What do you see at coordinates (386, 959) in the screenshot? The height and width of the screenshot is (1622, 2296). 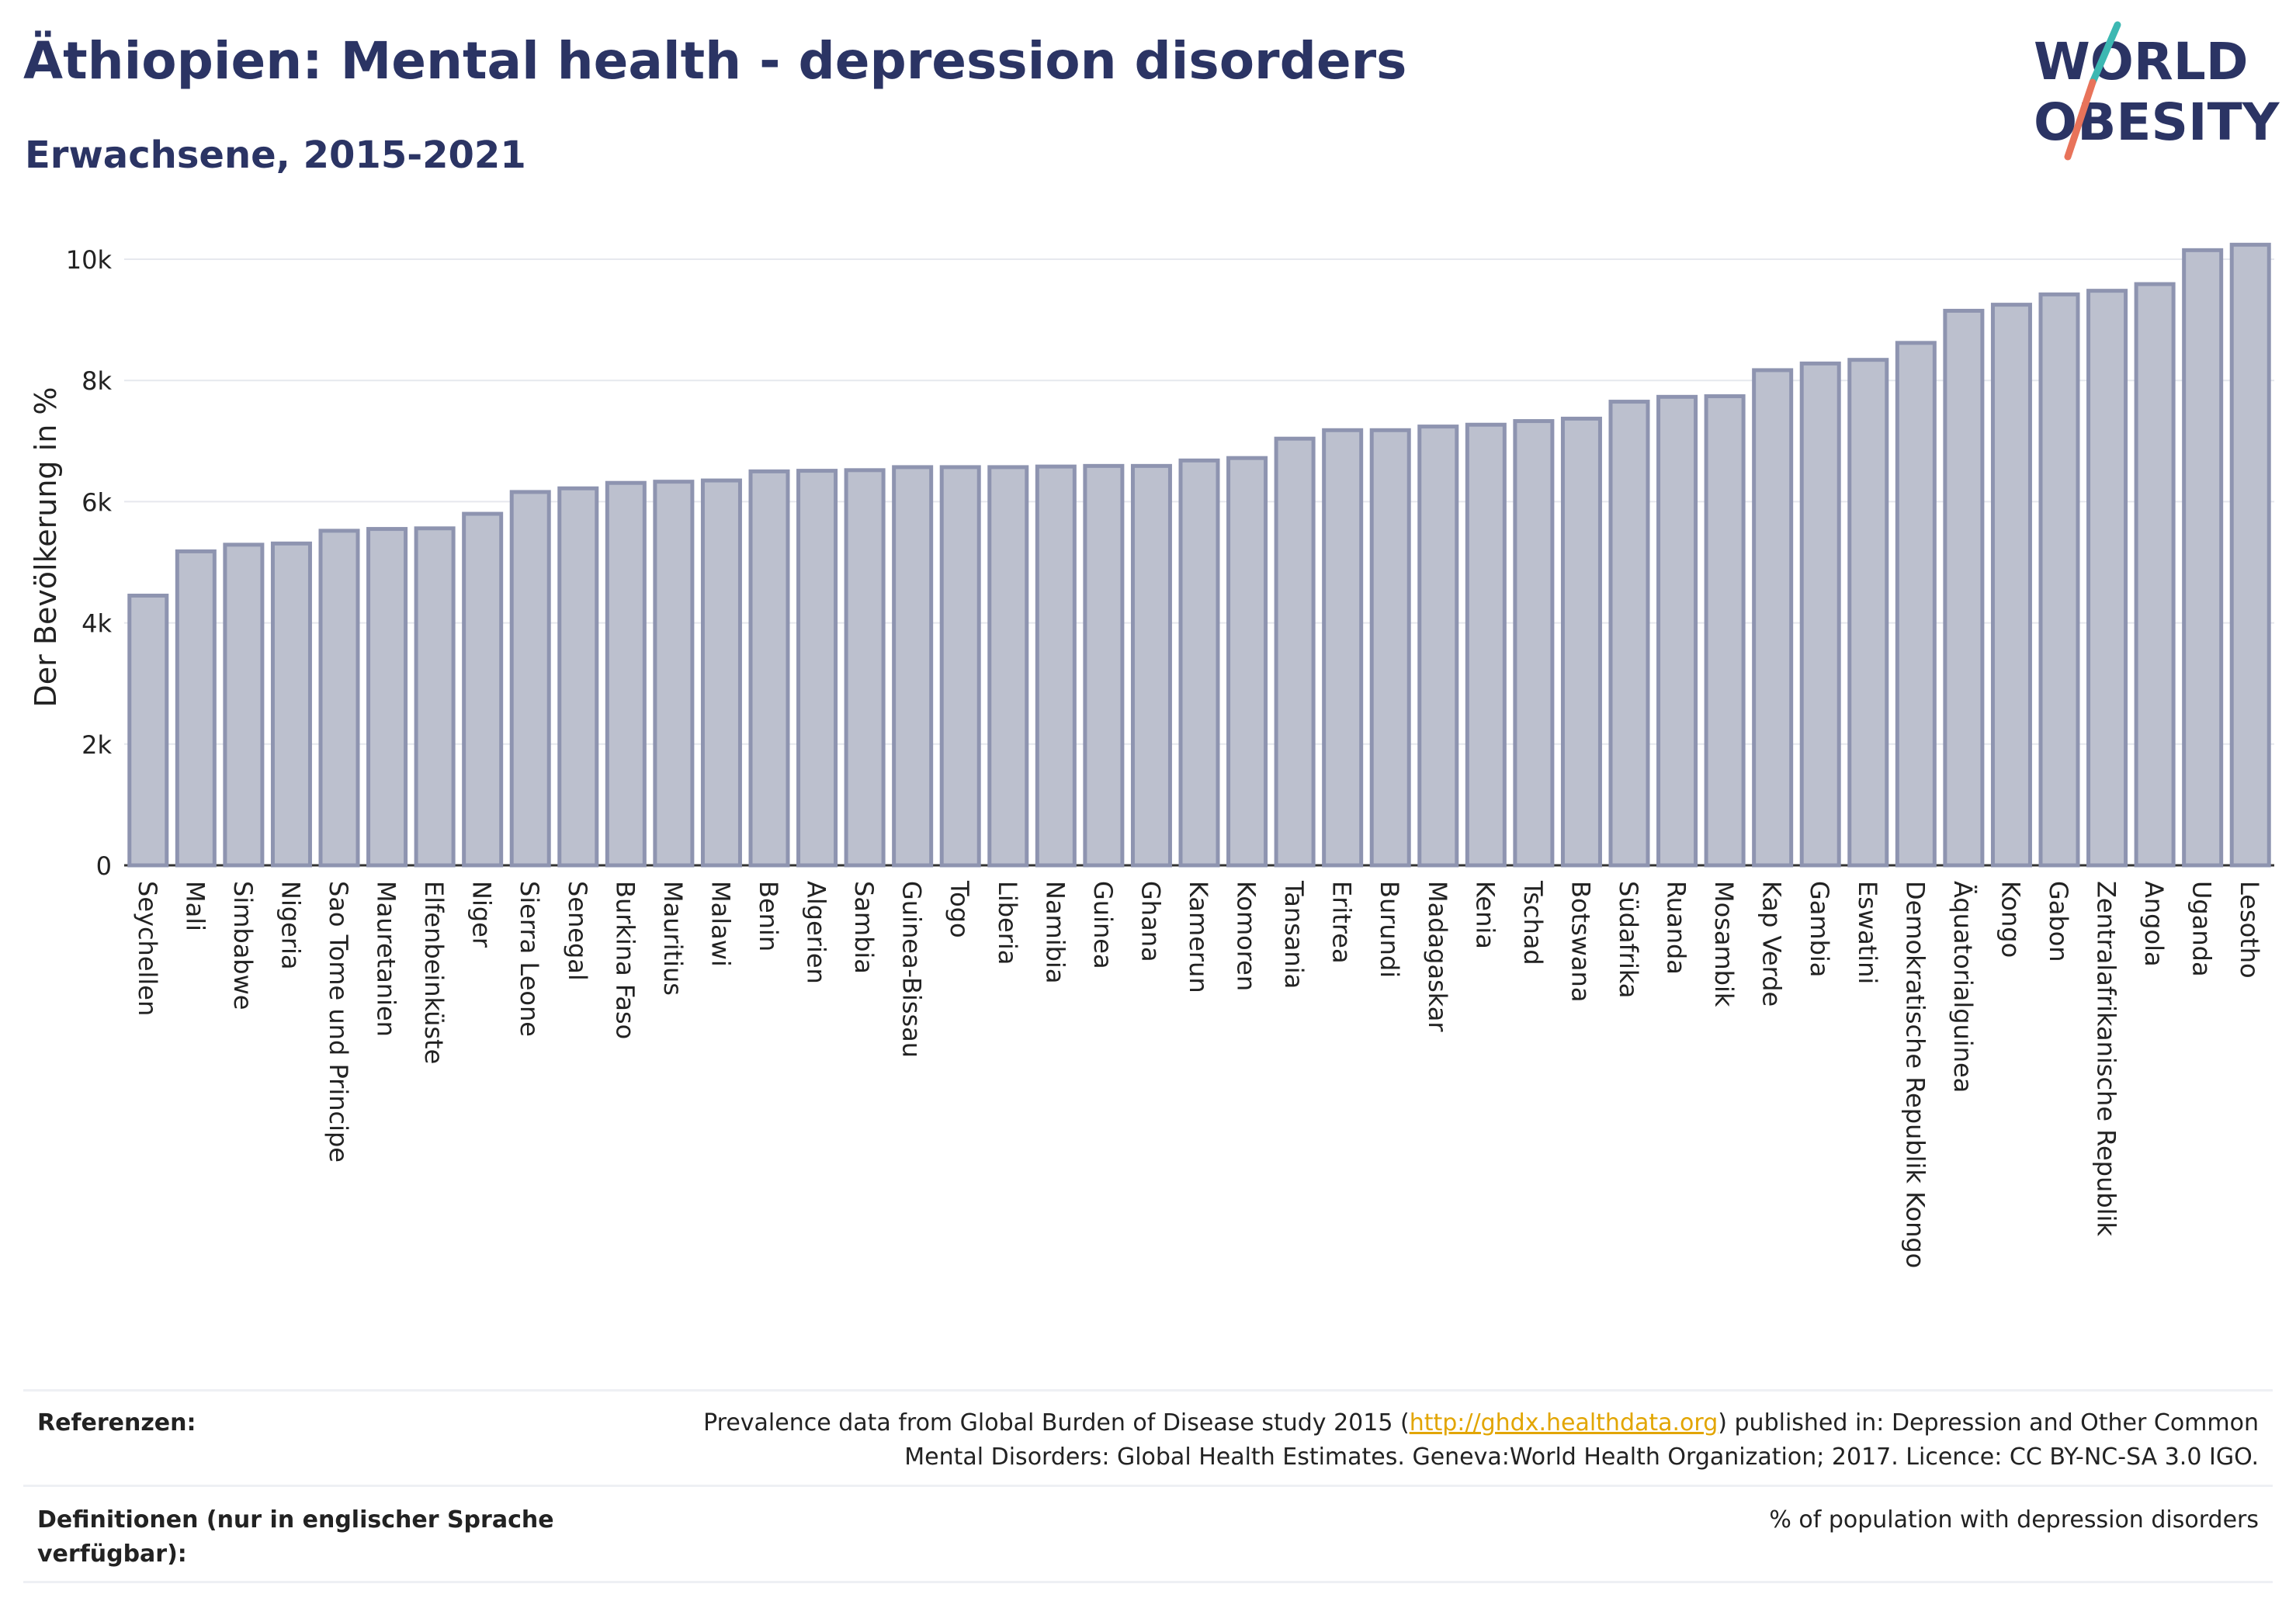 I see `x-tick-label-5: Mauretanien` at bounding box center [386, 959].